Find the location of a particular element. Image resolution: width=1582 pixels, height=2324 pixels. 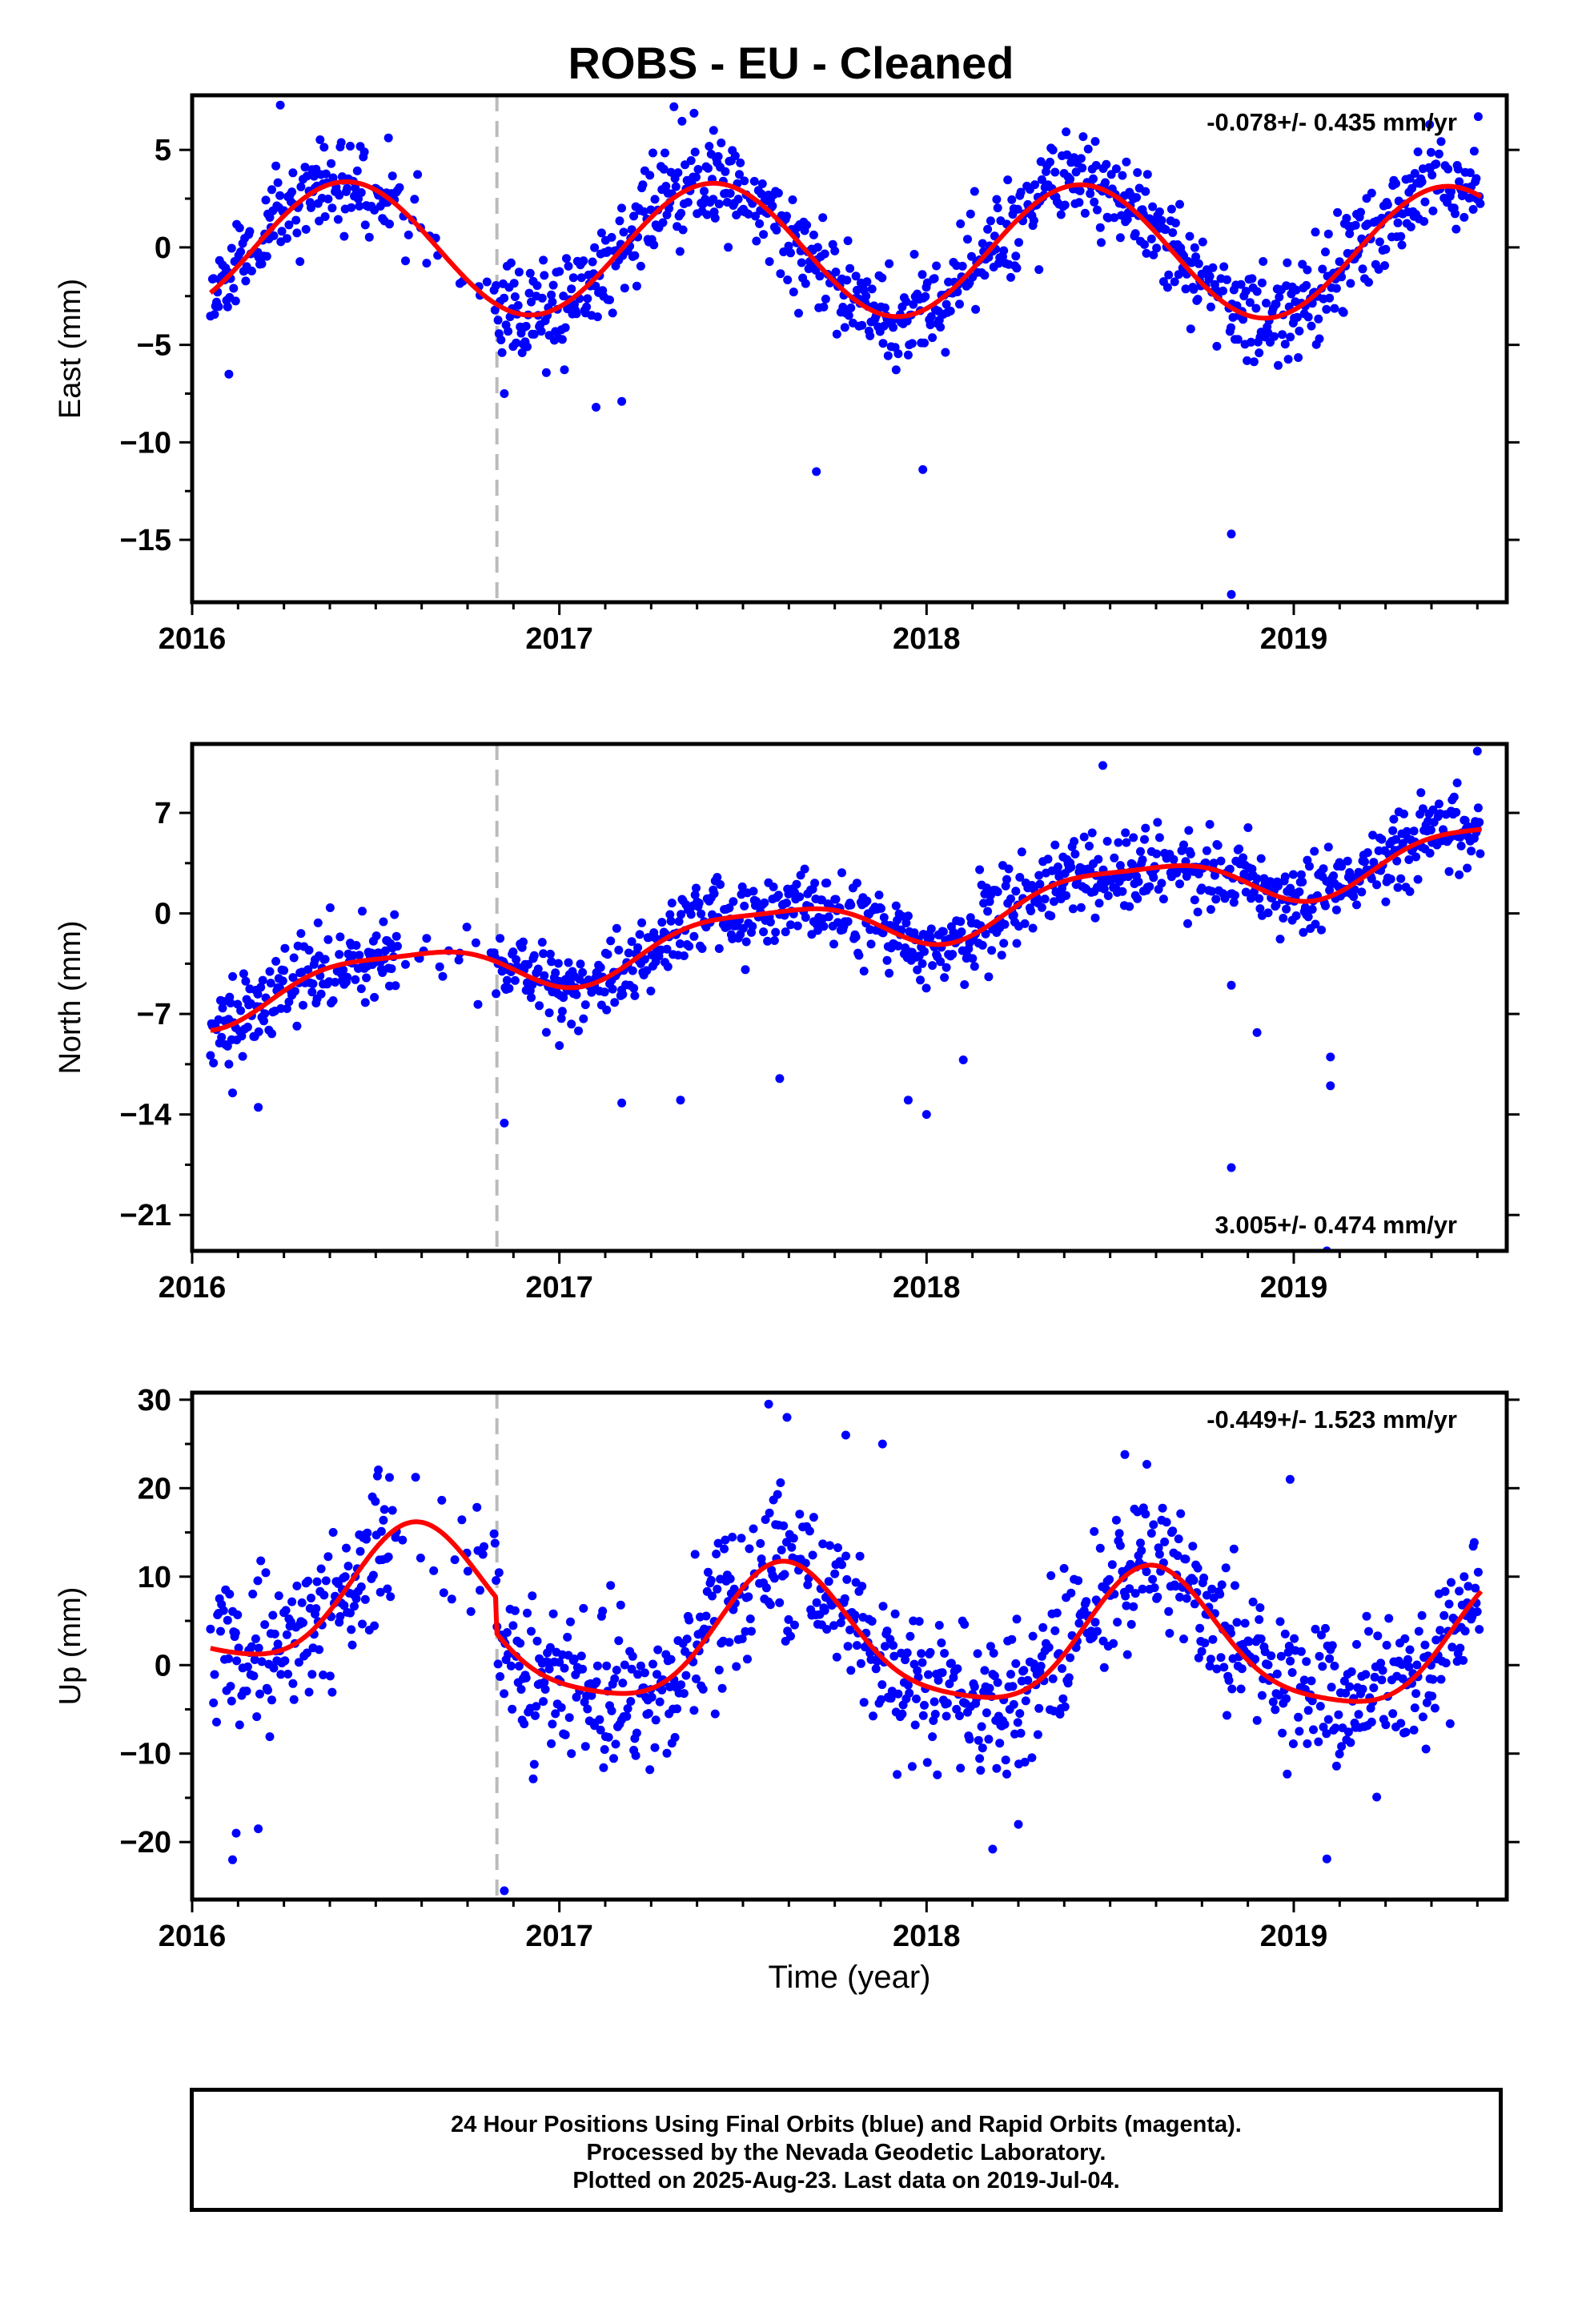

x-tick-label: 2018 is located at coordinates (927, 1288).